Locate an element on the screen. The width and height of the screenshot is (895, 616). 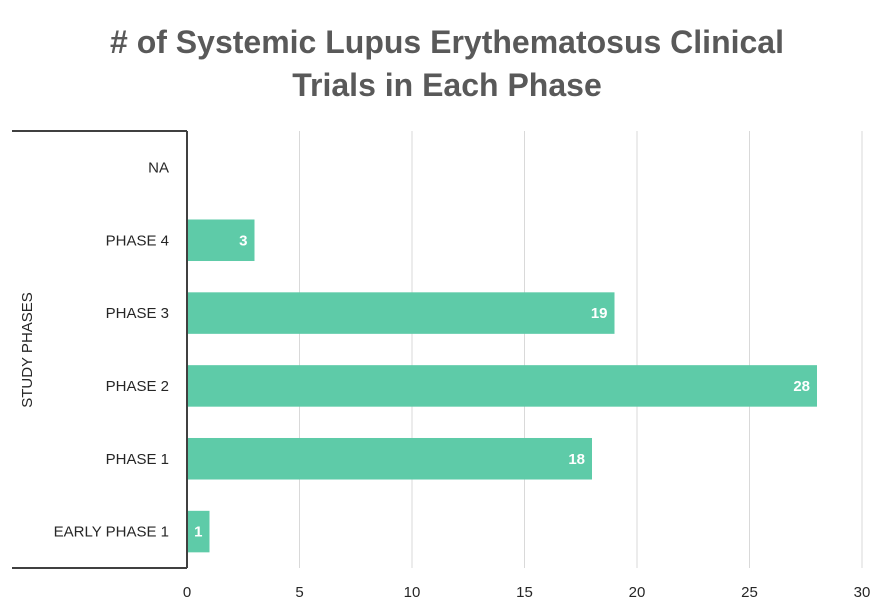
category-label: PHASE 2 is located at coordinates (137, 386).